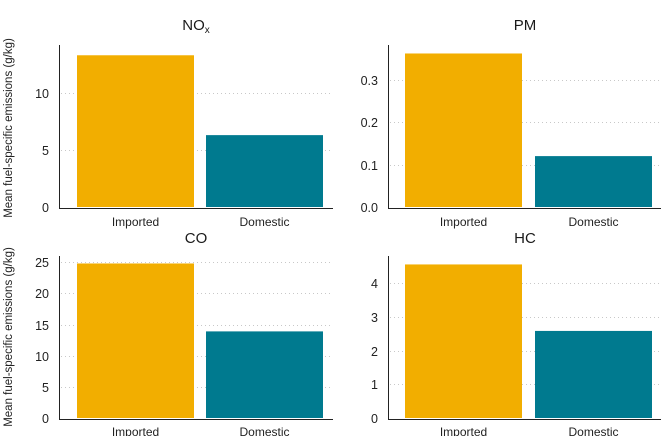 Image resolution: width=661 pixels, height=436 pixels. What do you see at coordinates (369, 208) in the screenshot?
I see `y-tick-label: 0.0` at bounding box center [369, 208].